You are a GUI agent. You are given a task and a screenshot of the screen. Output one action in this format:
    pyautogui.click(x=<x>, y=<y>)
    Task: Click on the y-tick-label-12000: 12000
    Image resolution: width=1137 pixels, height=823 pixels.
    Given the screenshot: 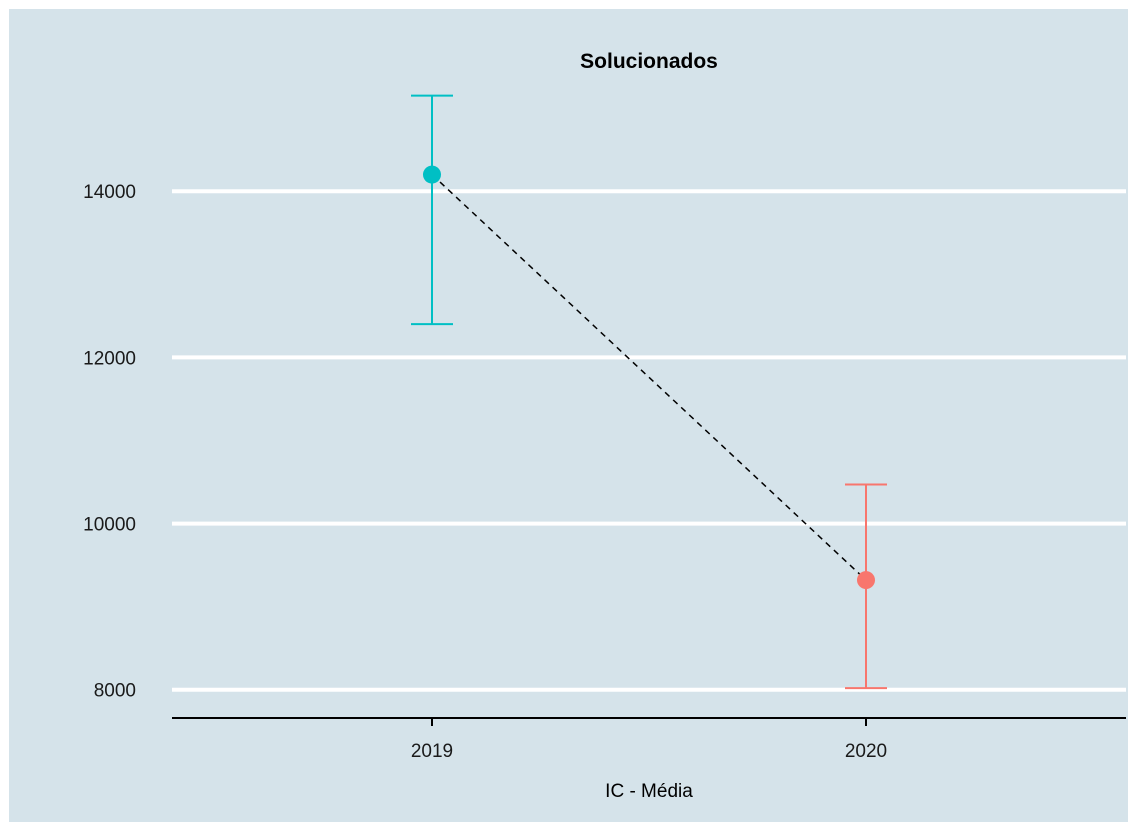 What is the action you would take?
    pyautogui.click(x=109, y=358)
    